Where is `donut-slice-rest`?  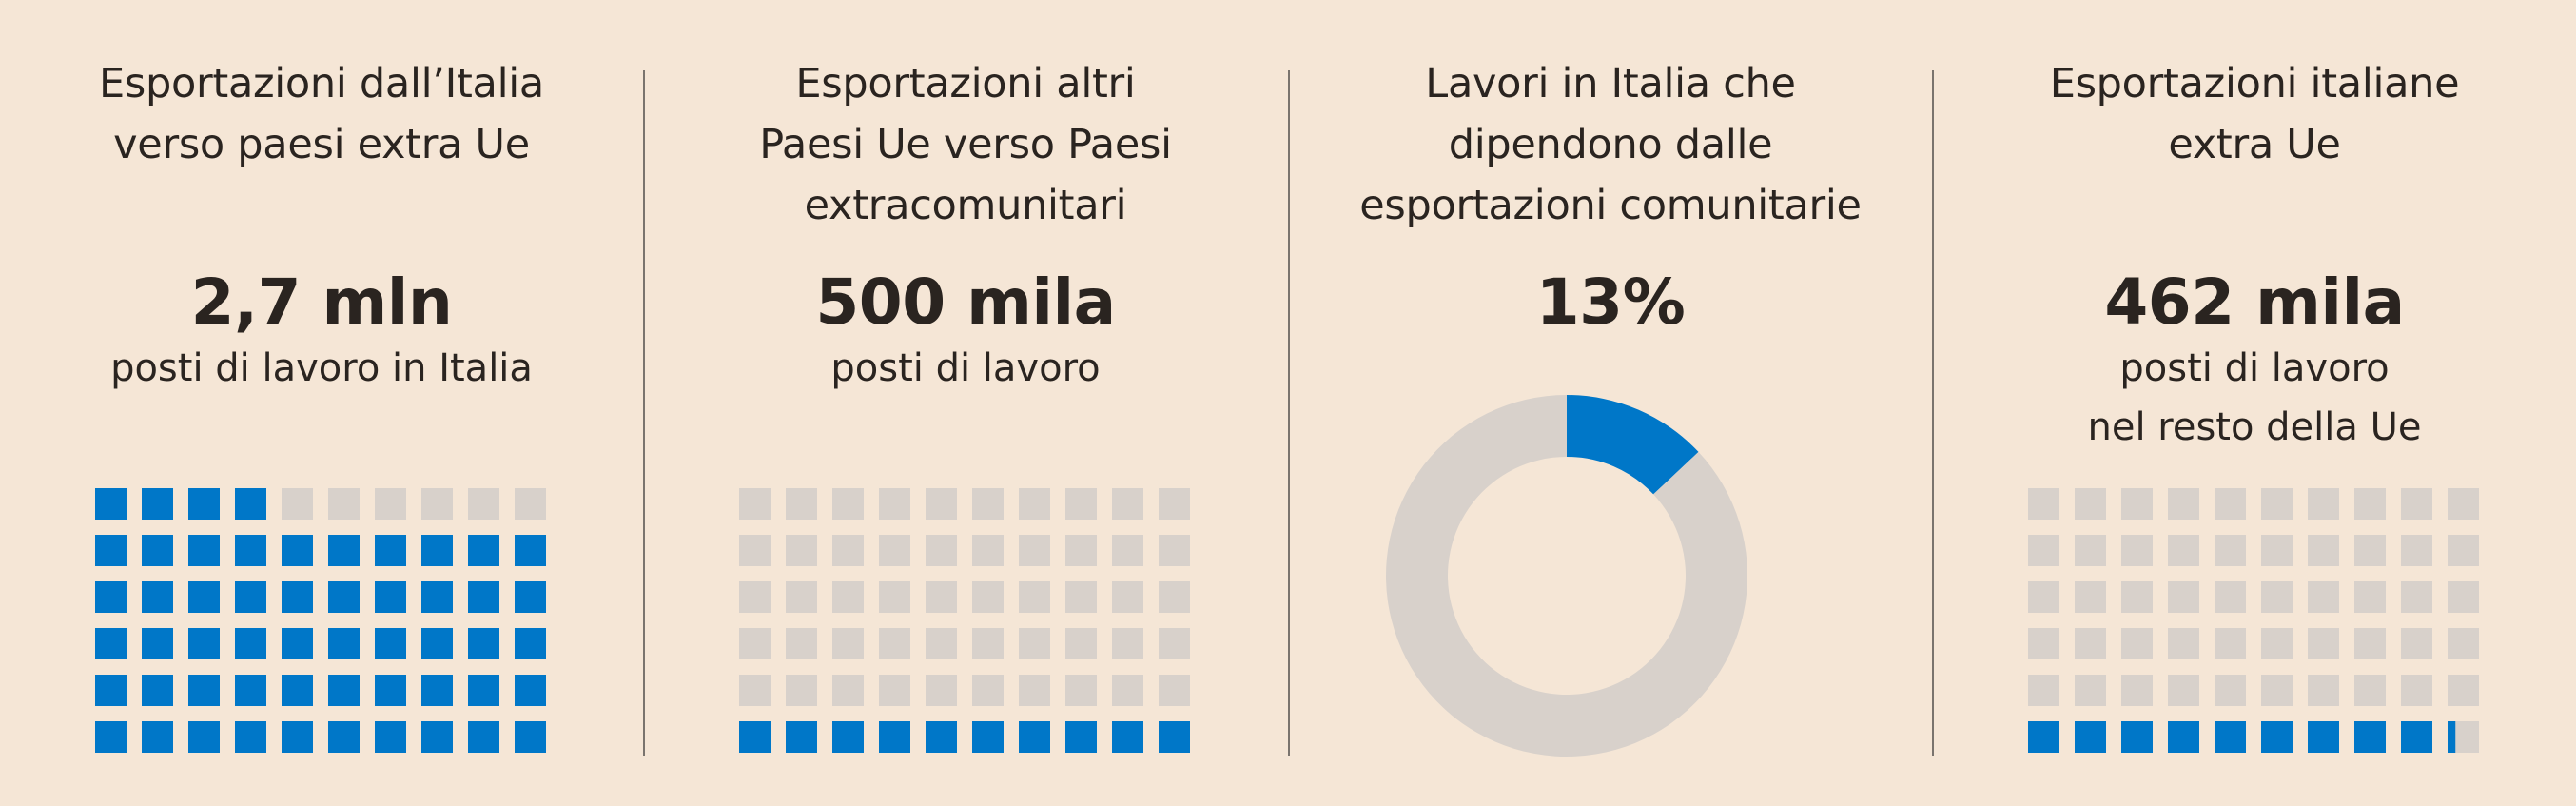 donut-slice-rest is located at coordinates (1566, 576).